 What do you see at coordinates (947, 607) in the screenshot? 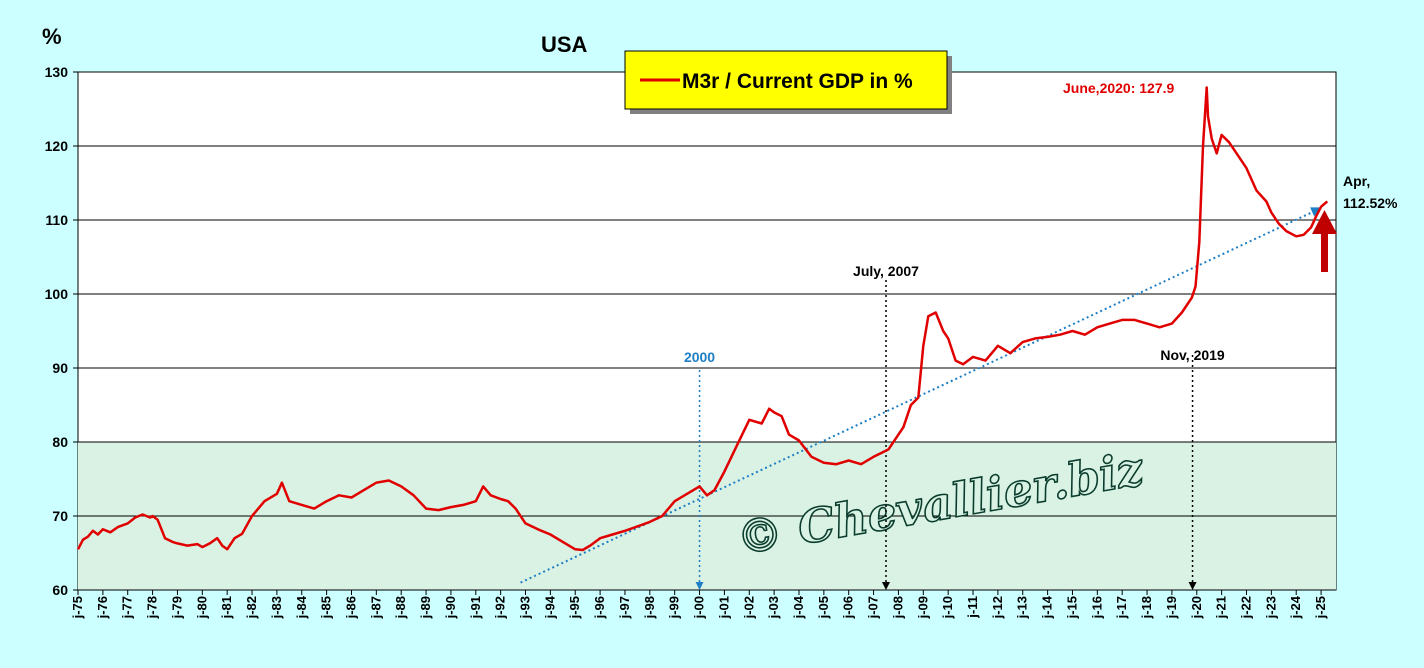
I see `x-tick-label: j-10` at bounding box center [947, 607].